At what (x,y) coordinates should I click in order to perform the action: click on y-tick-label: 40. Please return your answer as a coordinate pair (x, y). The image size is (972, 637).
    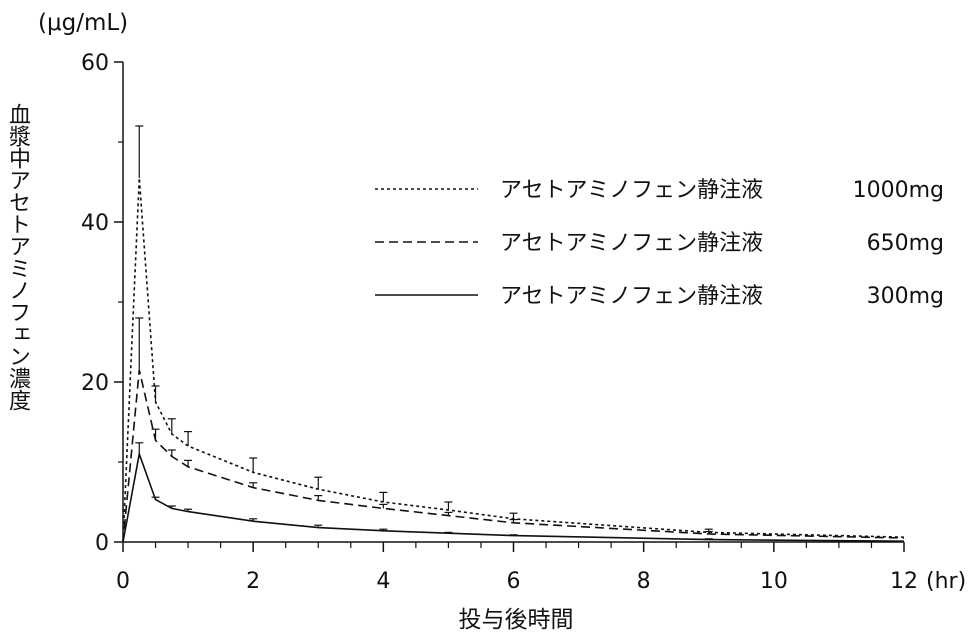
    Looking at the image, I should click on (95, 223).